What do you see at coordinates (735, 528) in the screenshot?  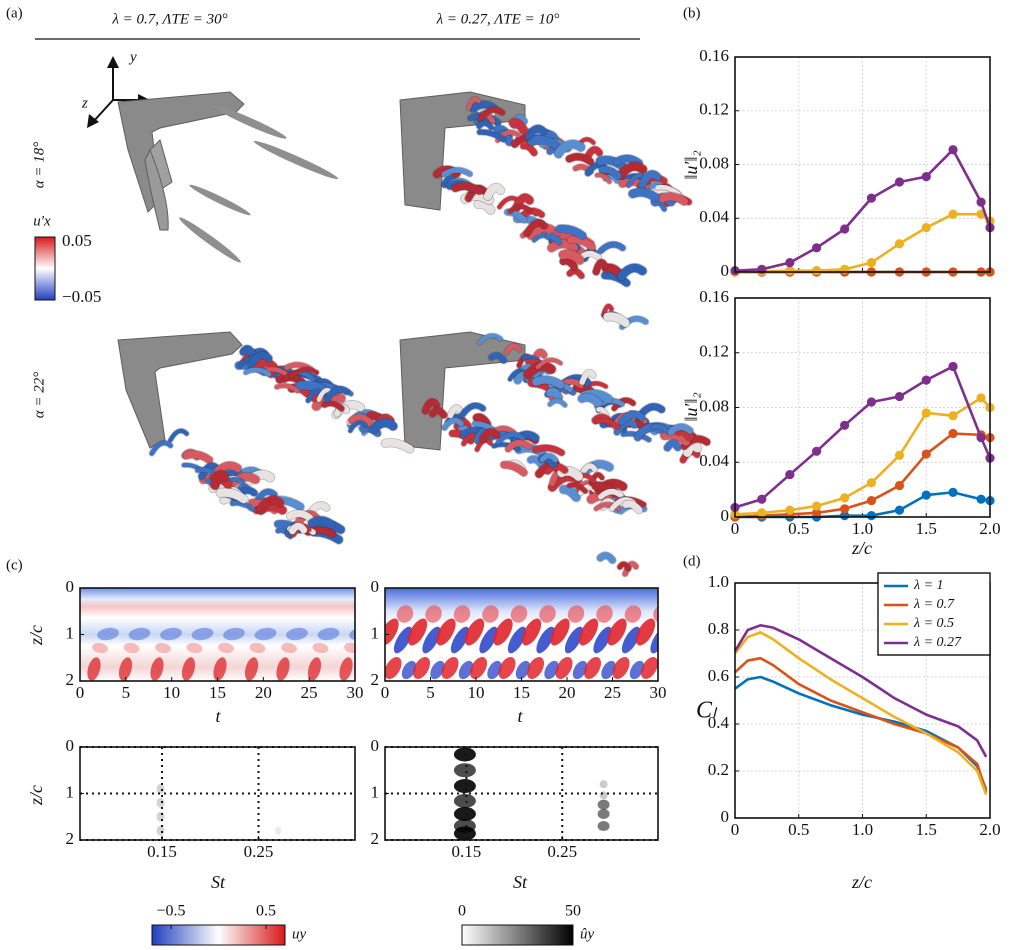 I see `x-tick-label: 0` at bounding box center [735, 528].